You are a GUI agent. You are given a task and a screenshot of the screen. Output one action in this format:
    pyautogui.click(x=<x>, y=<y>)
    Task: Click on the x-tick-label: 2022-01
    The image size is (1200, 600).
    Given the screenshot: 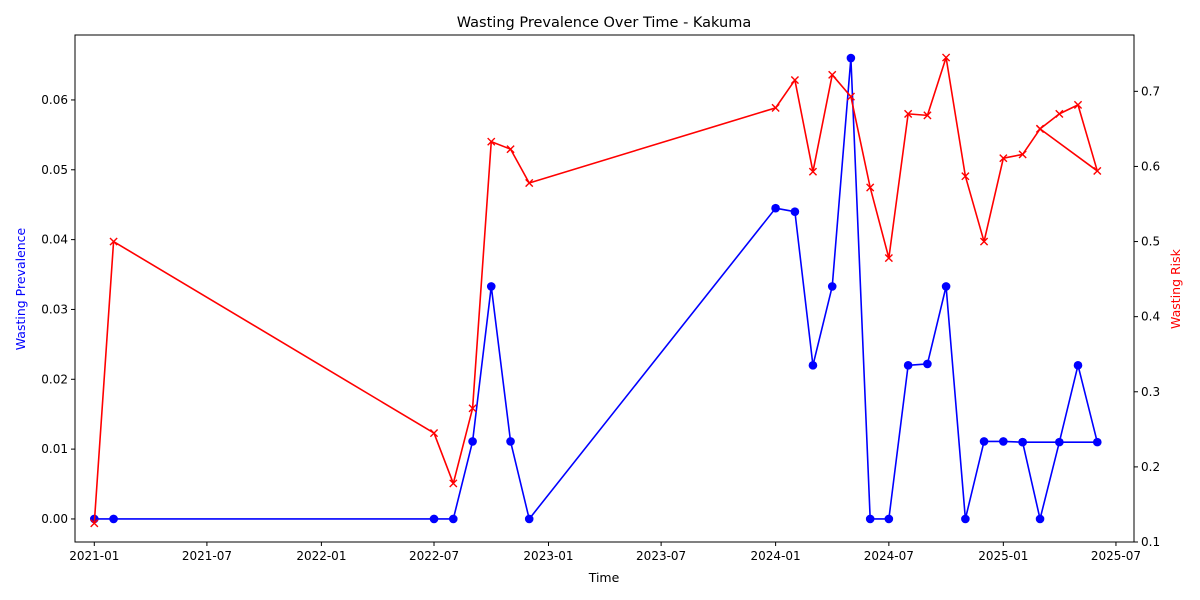 What is the action you would take?
    pyautogui.click(x=321, y=556)
    